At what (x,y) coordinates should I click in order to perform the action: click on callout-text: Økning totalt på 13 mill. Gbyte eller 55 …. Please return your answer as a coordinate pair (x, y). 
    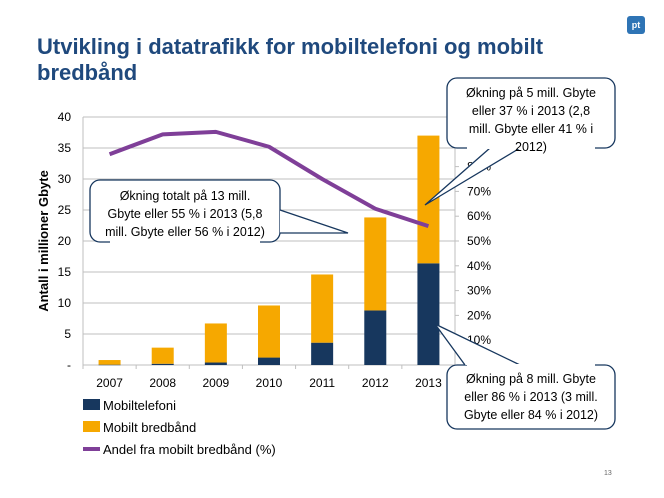
    Looking at the image, I should click on (185, 214).